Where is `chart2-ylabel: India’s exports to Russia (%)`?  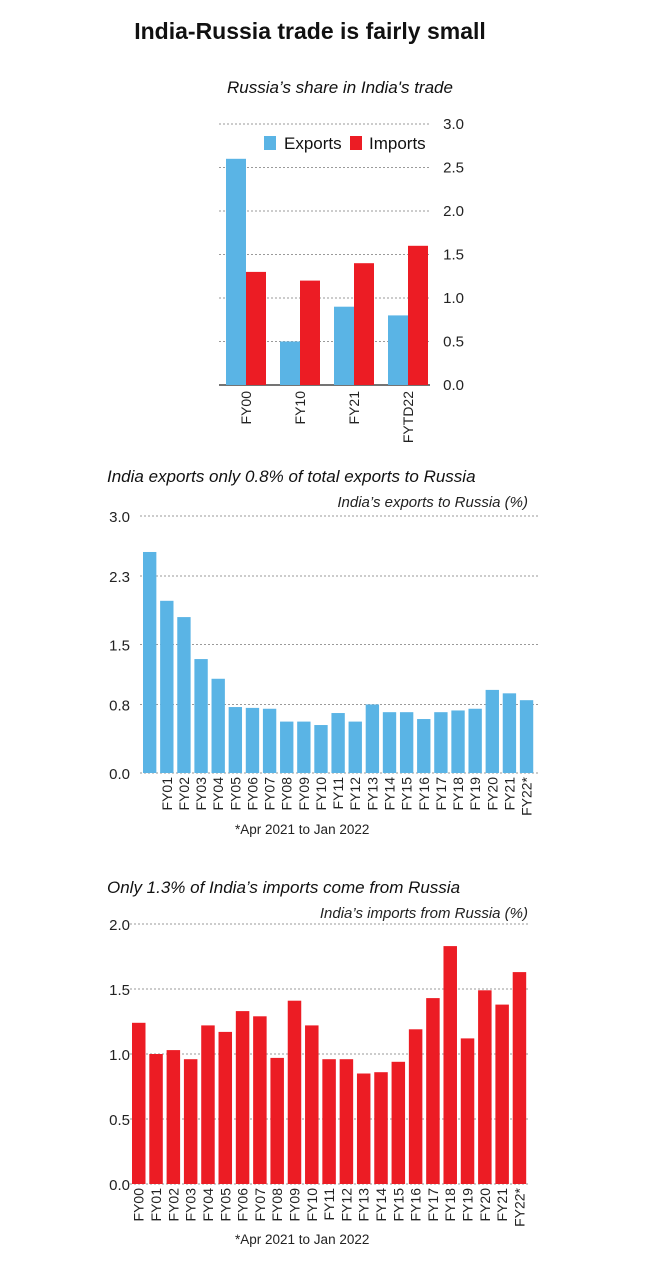 chart2-ylabel: India’s exports to Russia (%) is located at coordinates (432, 502).